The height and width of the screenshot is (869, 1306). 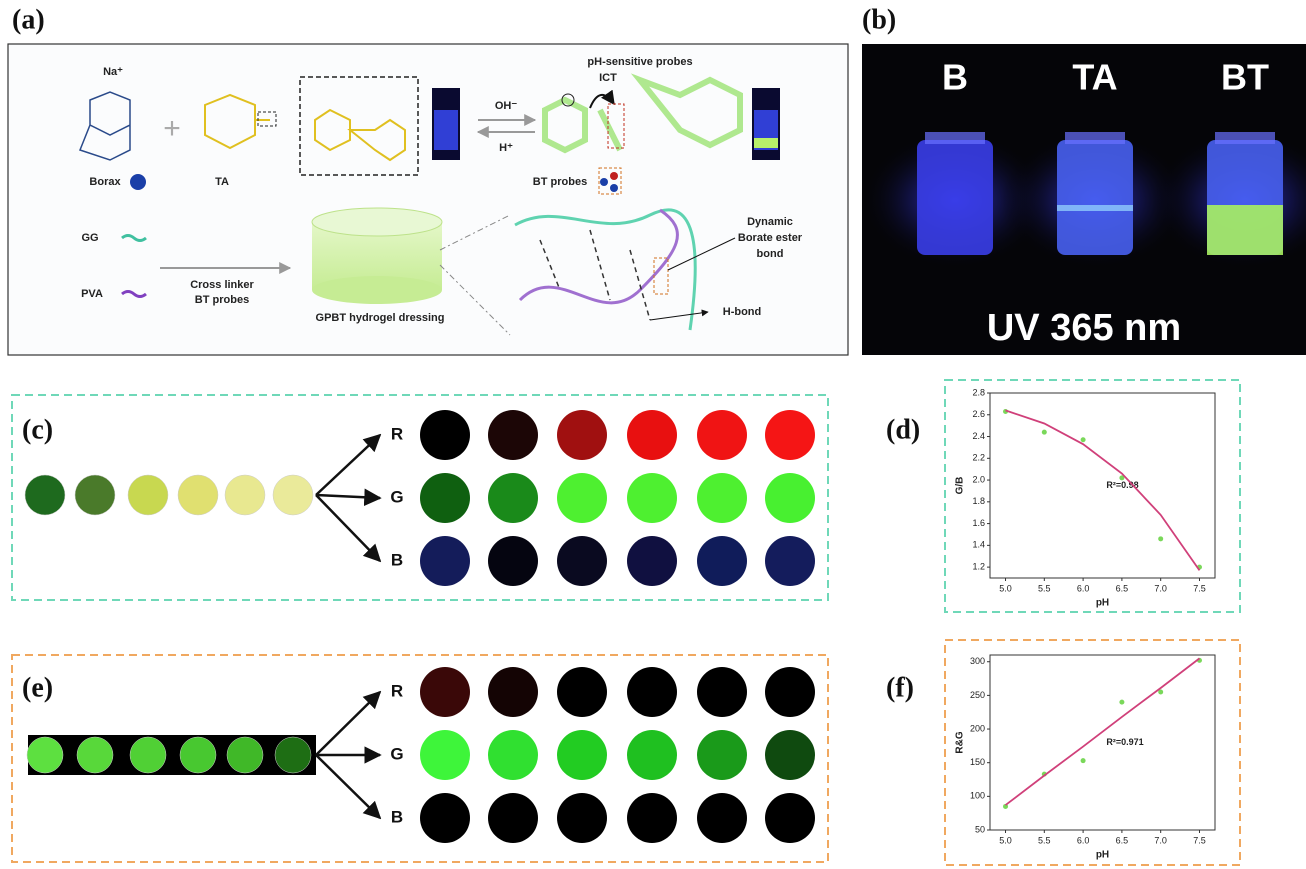 I want to click on zoom-box, so click(x=267, y=119).